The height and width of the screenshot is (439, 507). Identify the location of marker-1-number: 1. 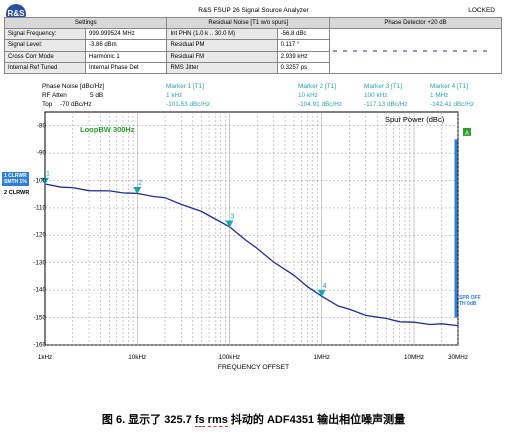
(48, 174).